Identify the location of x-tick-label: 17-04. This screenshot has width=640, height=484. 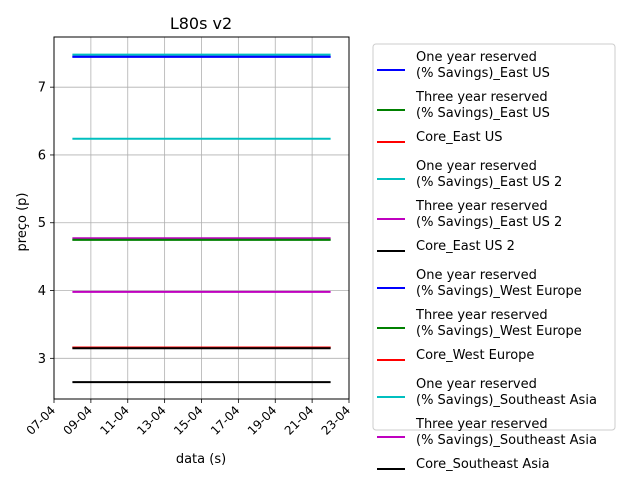
(225, 420).